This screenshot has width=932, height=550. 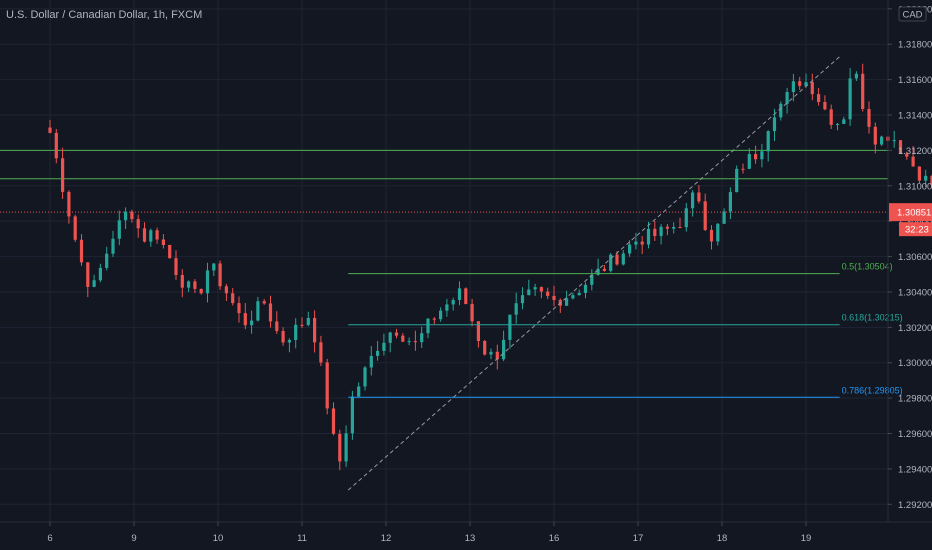 I want to click on currency-label: CAD, so click(x=912, y=15).